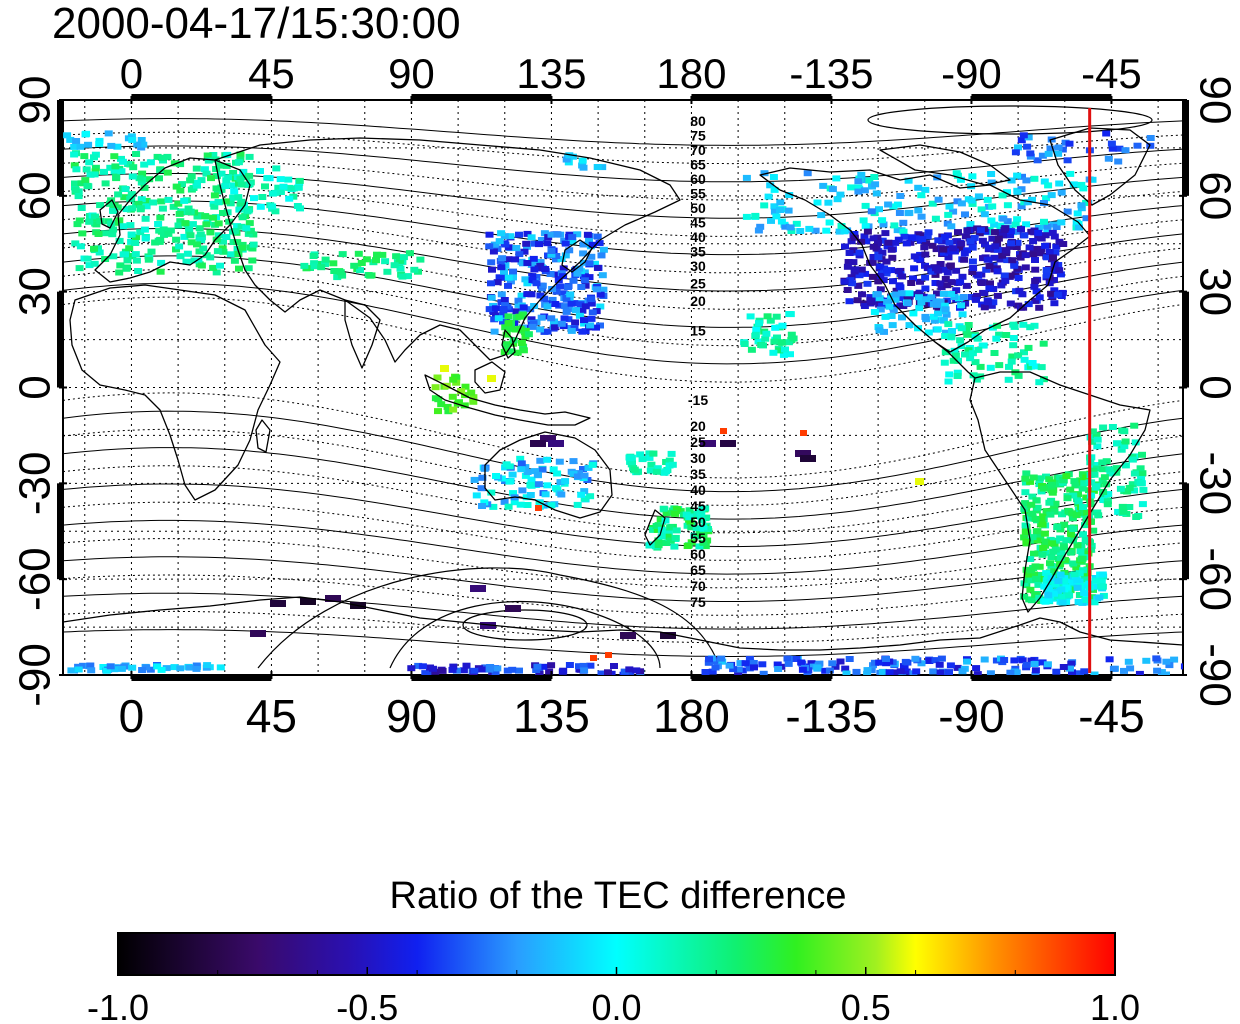 This screenshot has width=1240, height=1024. What do you see at coordinates (723, 431) in the screenshot?
I see `tec-cell-positive` at bounding box center [723, 431].